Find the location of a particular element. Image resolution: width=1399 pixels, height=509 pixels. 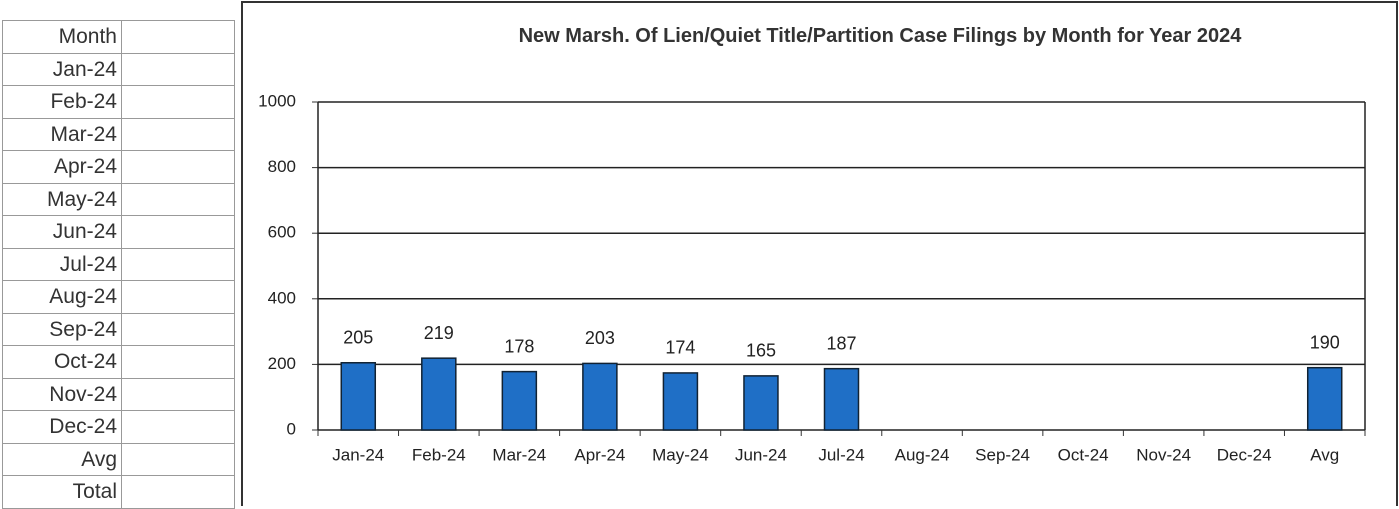

data-label: 205 is located at coordinates (358, 338).